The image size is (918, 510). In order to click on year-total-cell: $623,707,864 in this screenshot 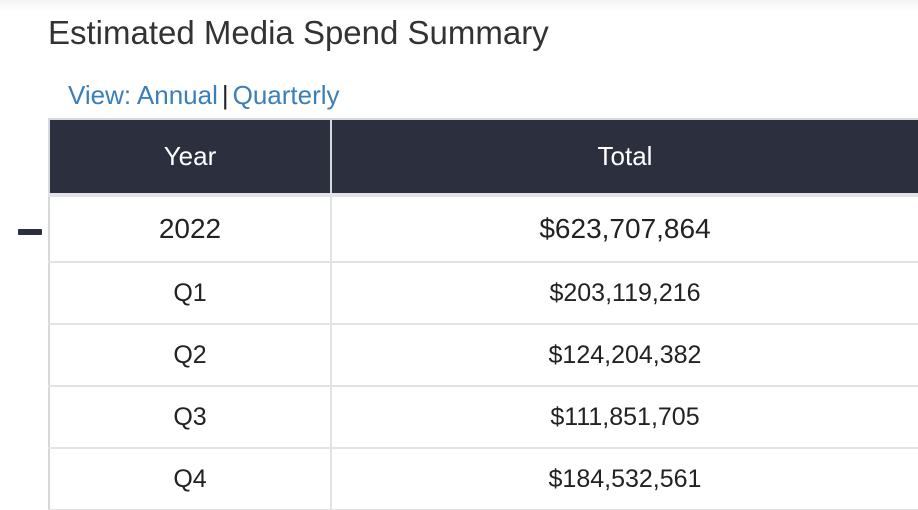, I will do `click(624, 228)`.